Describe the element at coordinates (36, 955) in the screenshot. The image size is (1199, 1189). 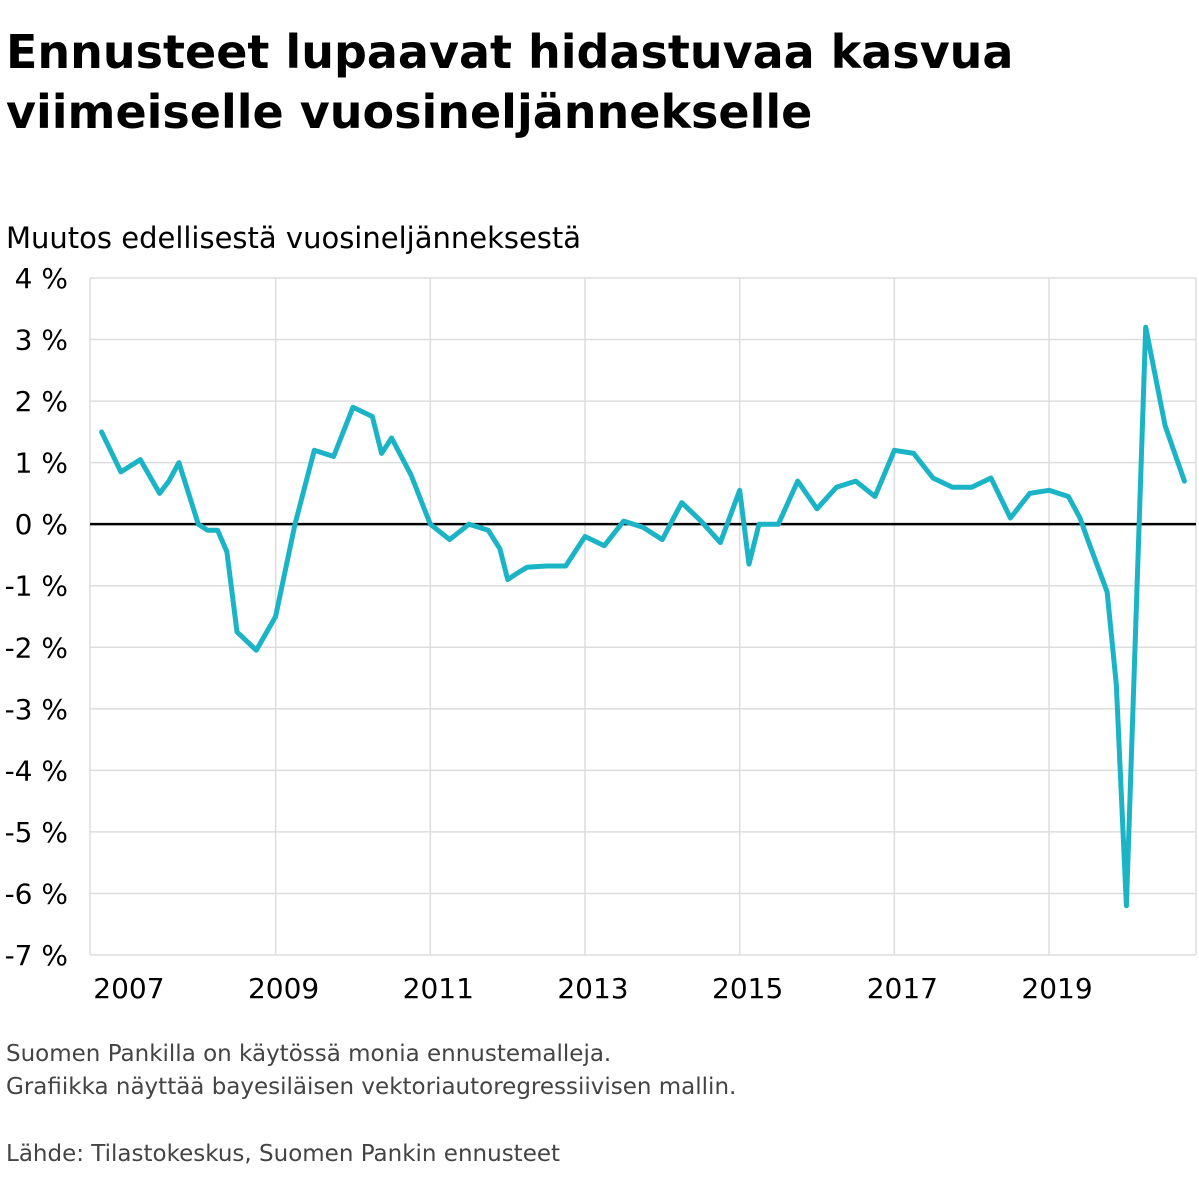
I see `y-tick-label: -7 %` at that location.